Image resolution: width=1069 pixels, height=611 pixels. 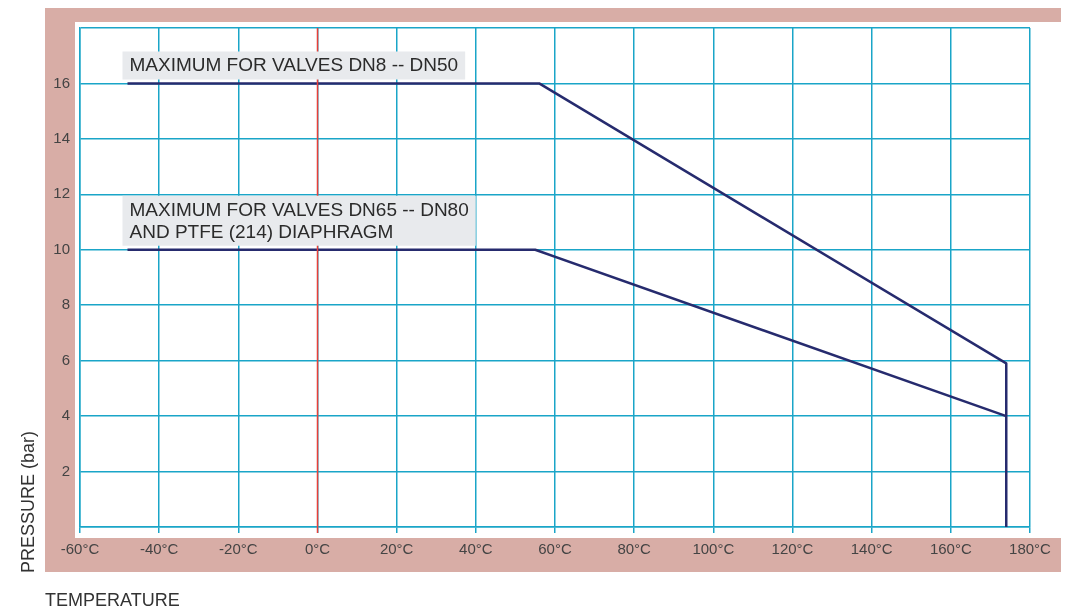 What do you see at coordinates (159, 549) in the screenshot?
I see `x-tick-label: -40°C` at bounding box center [159, 549].